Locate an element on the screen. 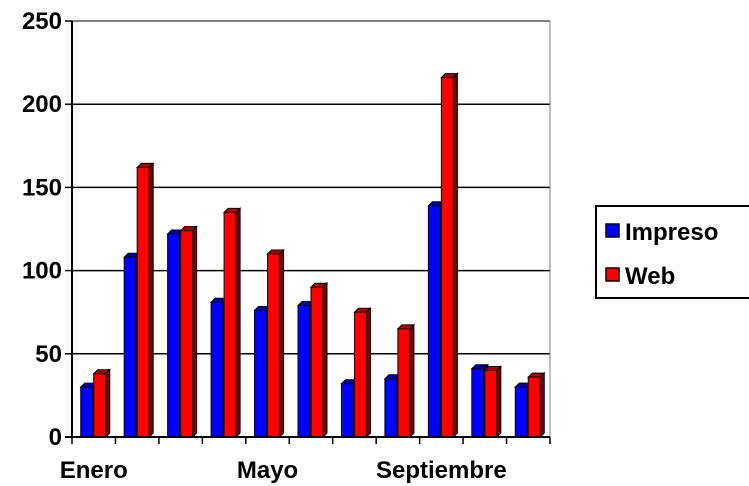 Image resolution: width=749 pixels, height=486 pixels. y-tick-label-200: 200 is located at coordinates (42, 104).